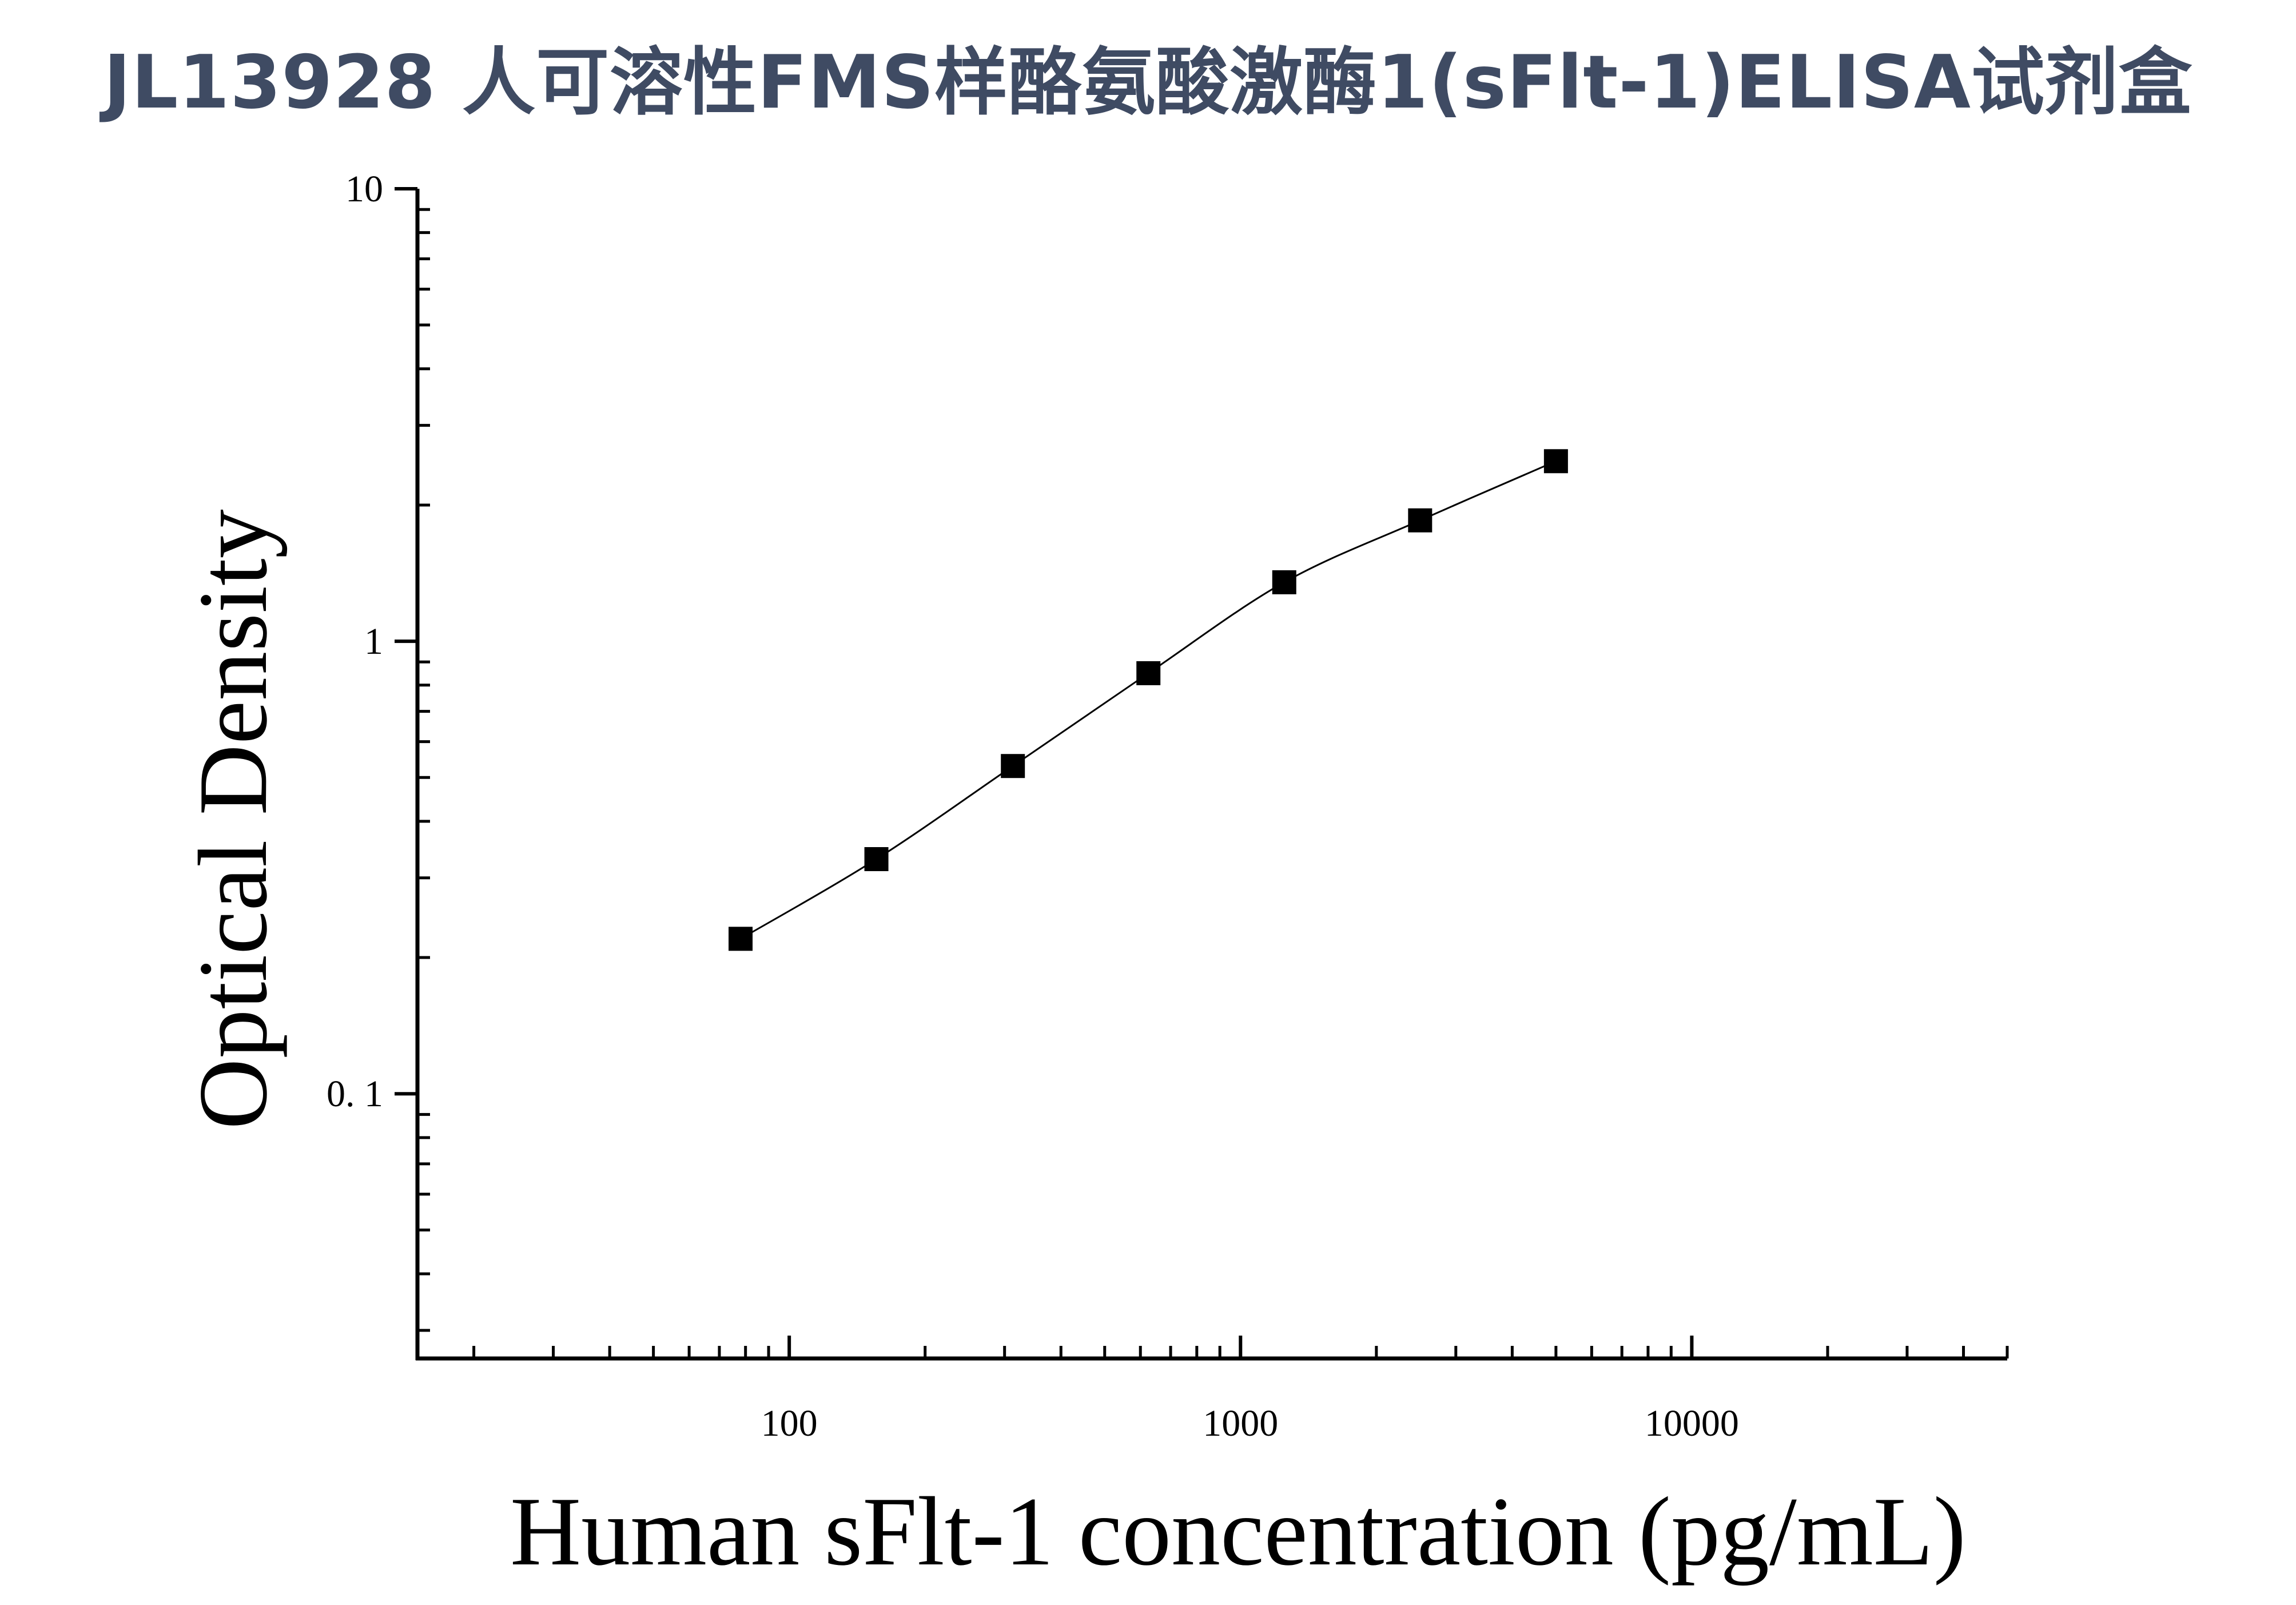 The height and width of the screenshot is (1605, 2296). I want to click on y-minor-ticks, so click(423, 770).